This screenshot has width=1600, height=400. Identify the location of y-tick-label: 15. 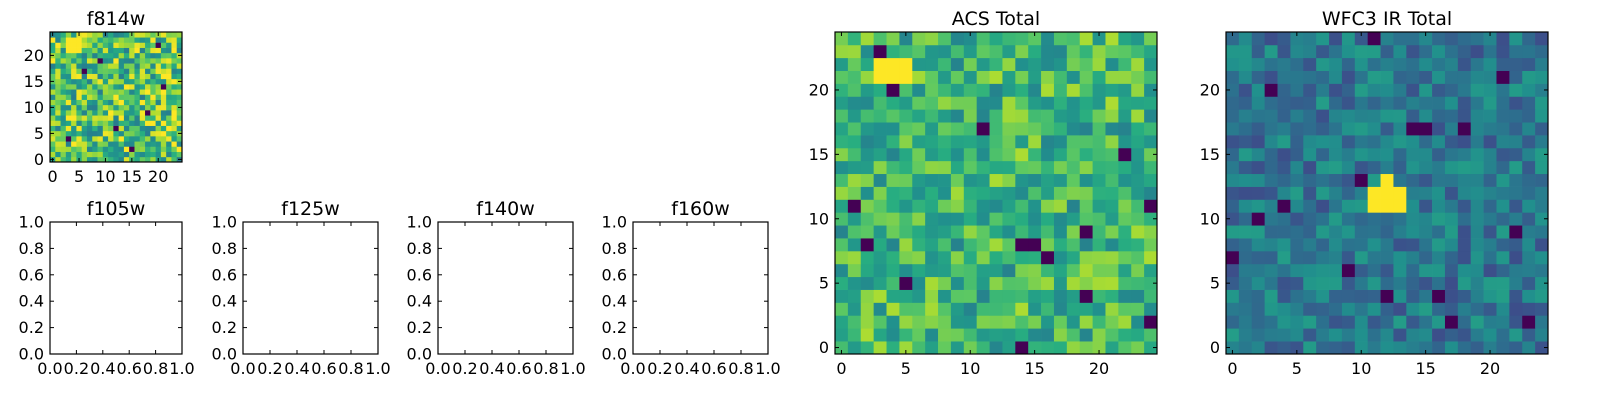
(819, 154).